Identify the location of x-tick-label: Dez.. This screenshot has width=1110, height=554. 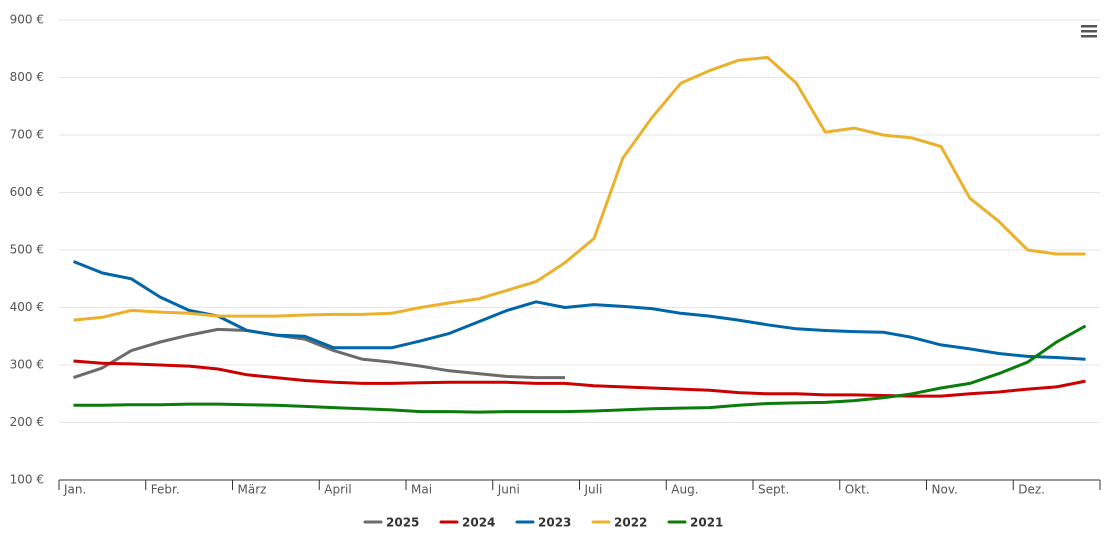
(1031, 490).